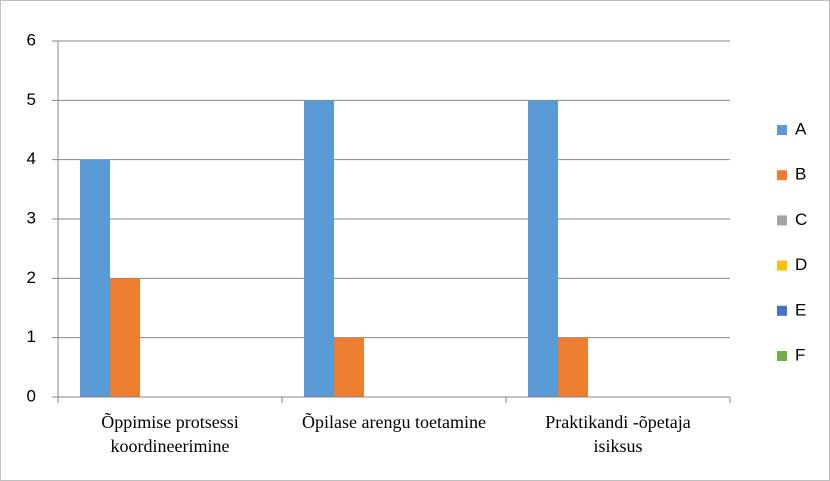  I want to click on y-tick-label: 1, so click(31, 336).